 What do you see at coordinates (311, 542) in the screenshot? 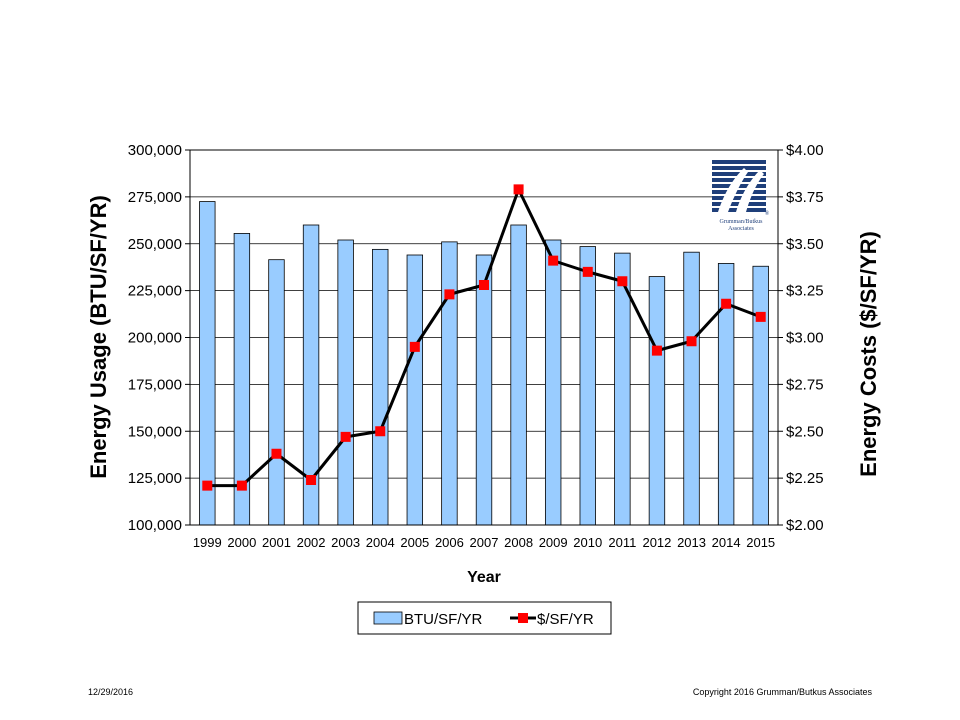
I see `x-tick-label: 2002` at bounding box center [311, 542].